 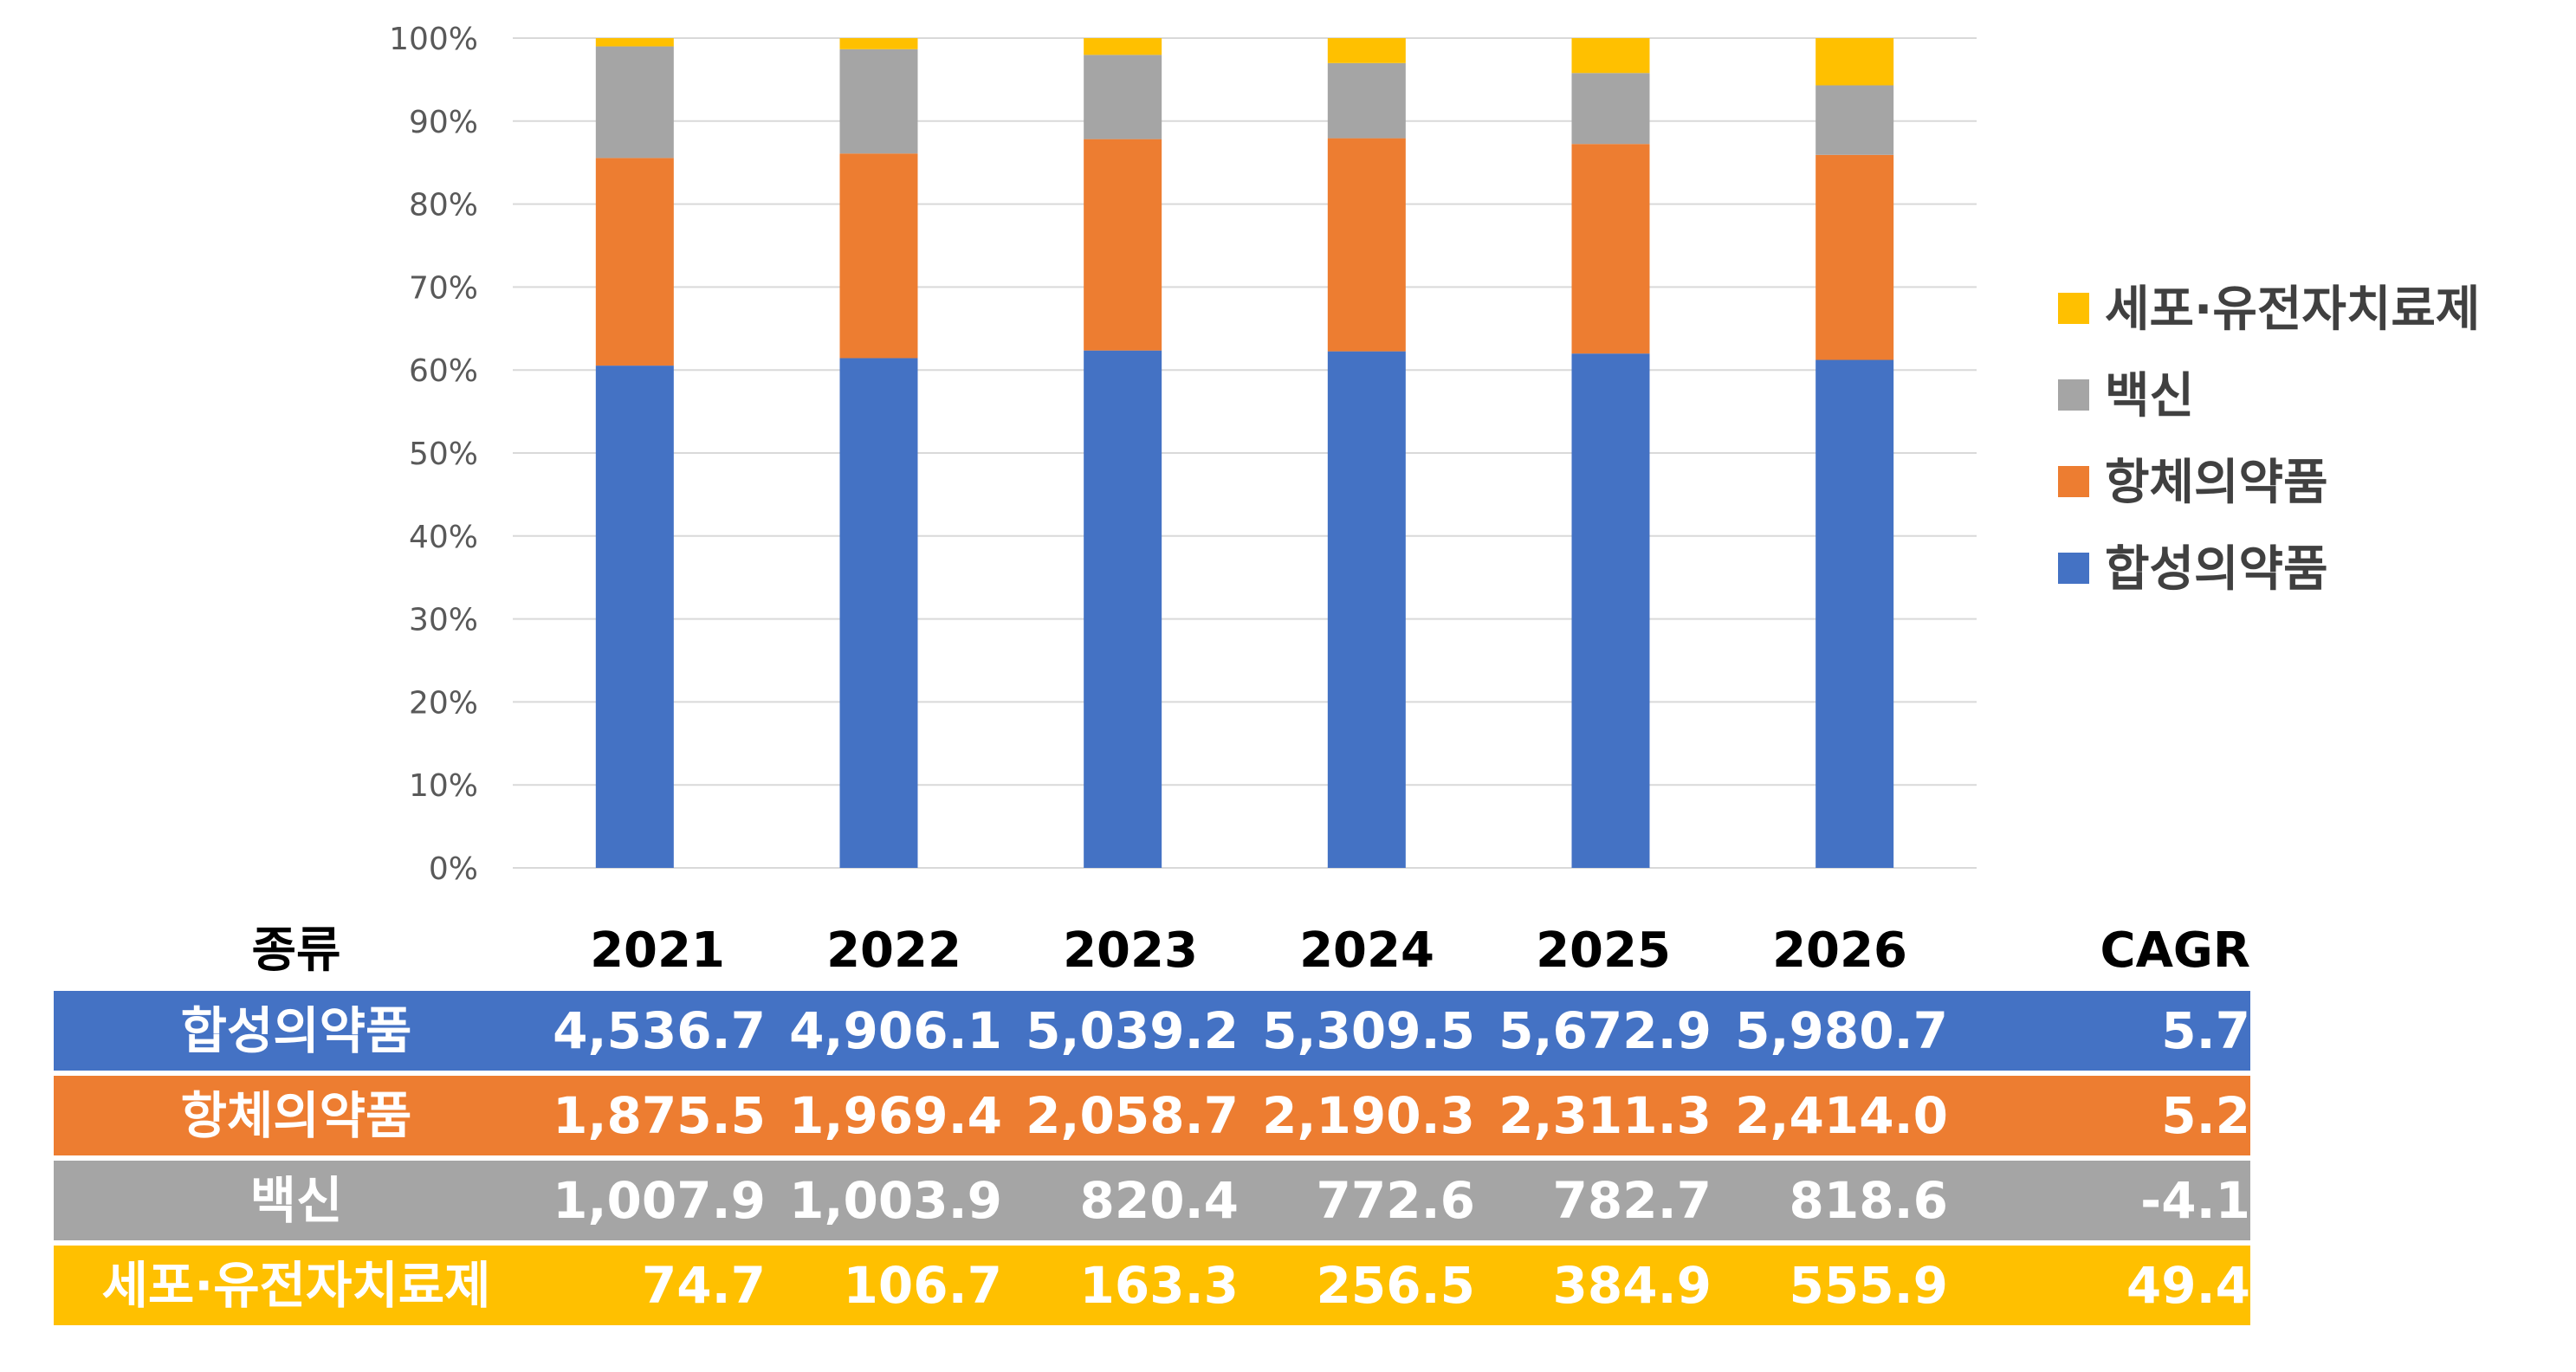 What do you see at coordinates (444, 206) in the screenshot?
I see `y-tick-80pct: 80%` at bounding box center [444, 206].